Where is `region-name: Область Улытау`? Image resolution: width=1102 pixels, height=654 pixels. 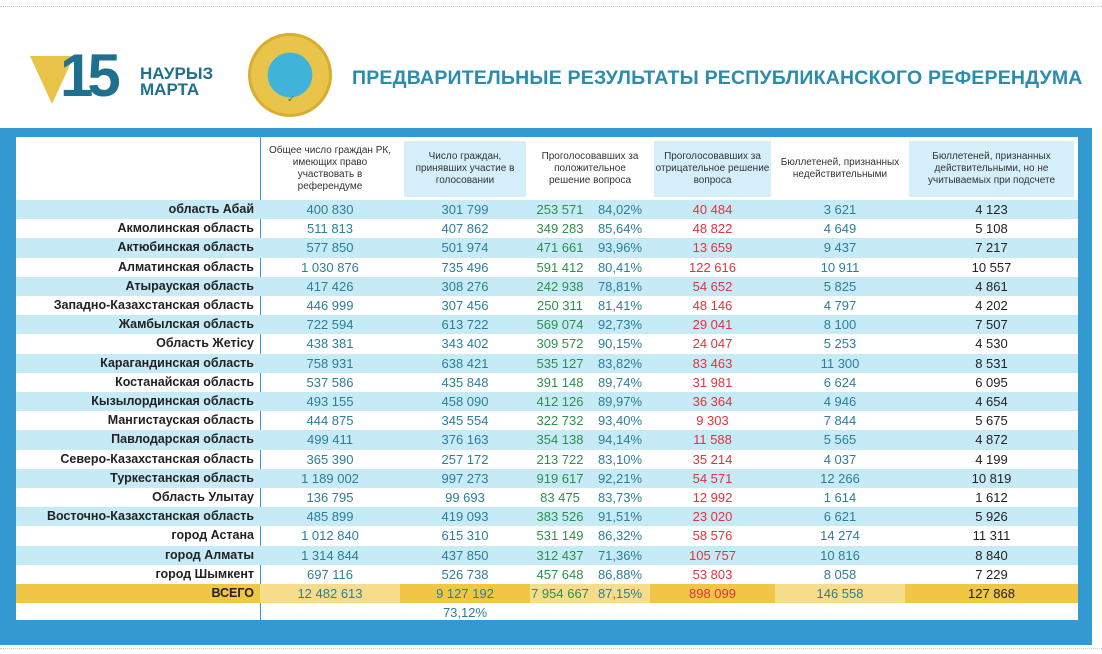 region-name: Область Улытау is located at coordinates (203, 497).